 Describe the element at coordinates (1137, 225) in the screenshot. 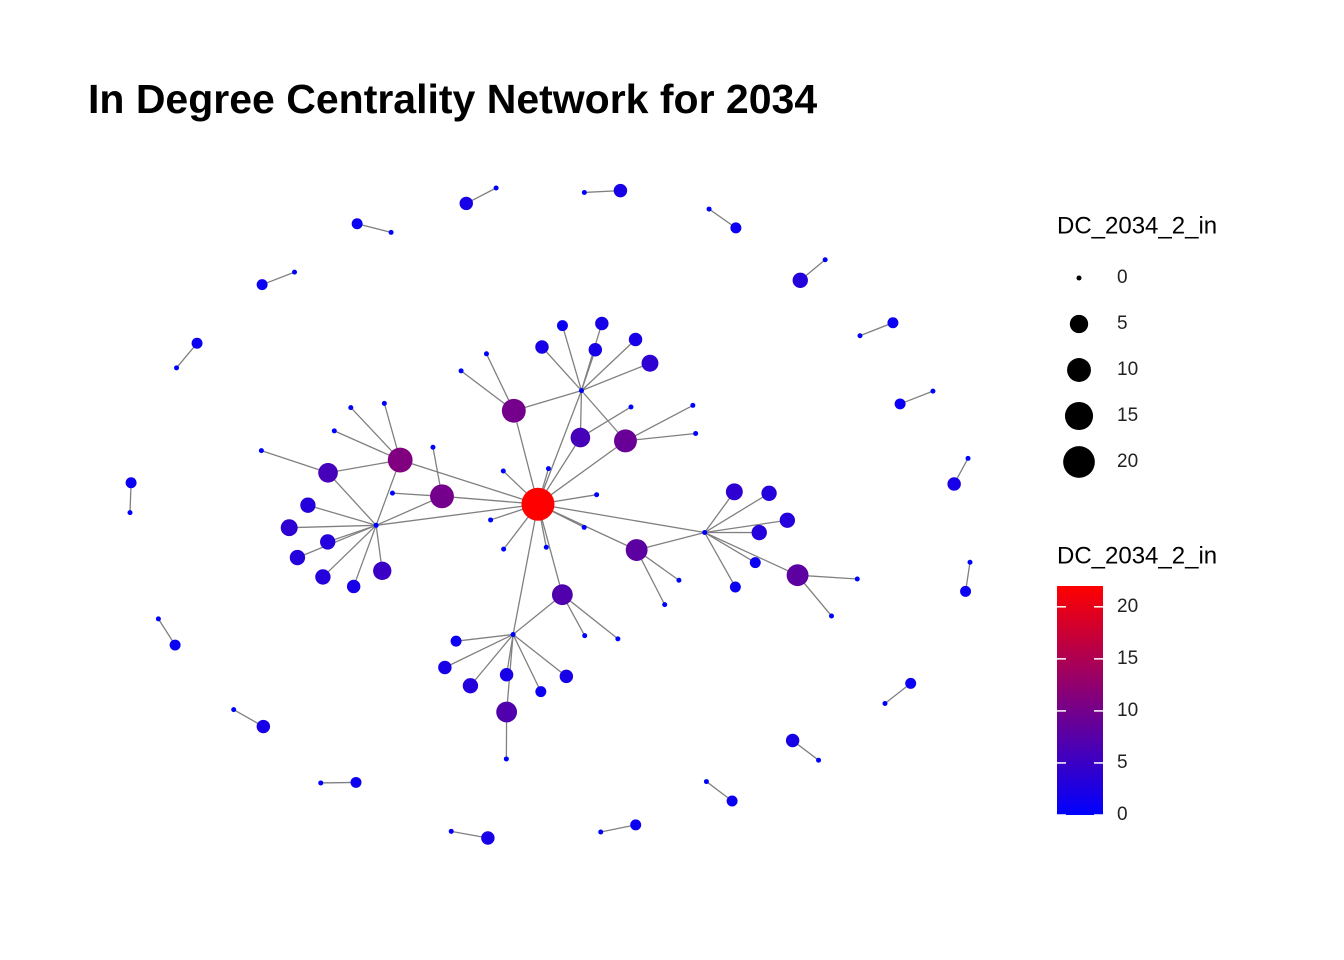

I see `size-legend-title: DC_2034_2_in` at that location.